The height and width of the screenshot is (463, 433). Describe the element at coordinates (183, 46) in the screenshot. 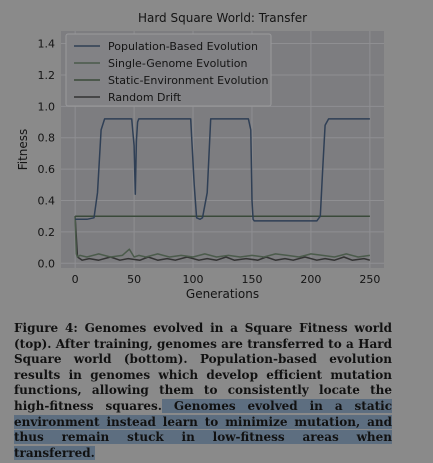

I see `legend-label: Population-Based Evolution` at that location.